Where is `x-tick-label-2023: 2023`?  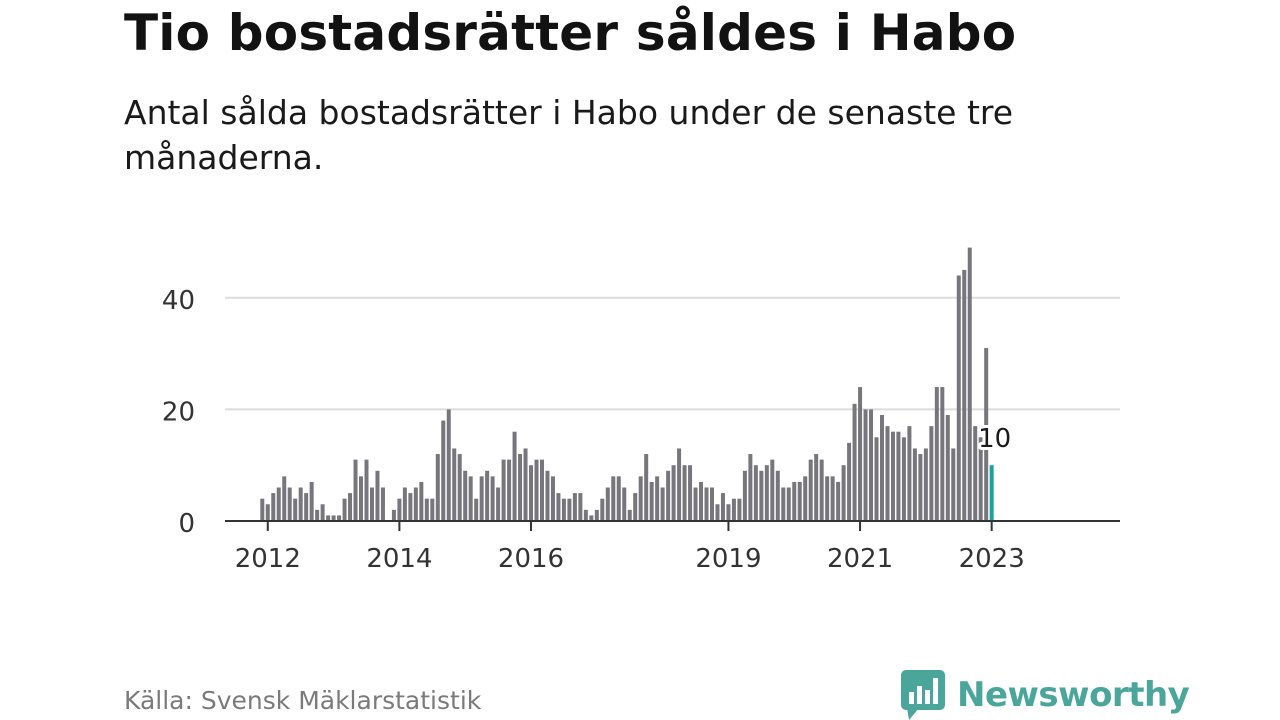
x-tick-label-2023: 2023 is located at coordinates (992, 559).